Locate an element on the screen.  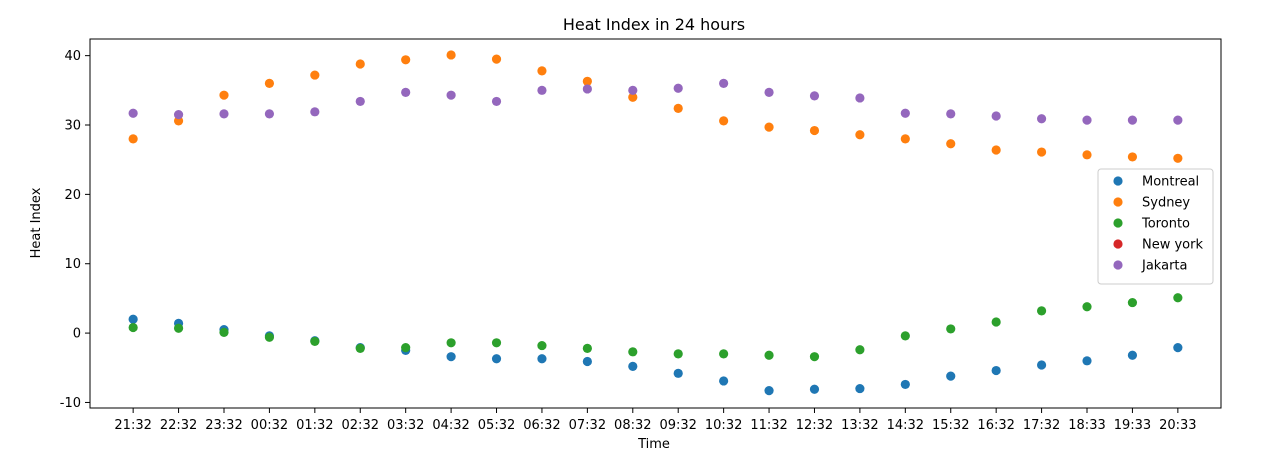
y-tick-label: -10 is located at coordinates (70, 403).